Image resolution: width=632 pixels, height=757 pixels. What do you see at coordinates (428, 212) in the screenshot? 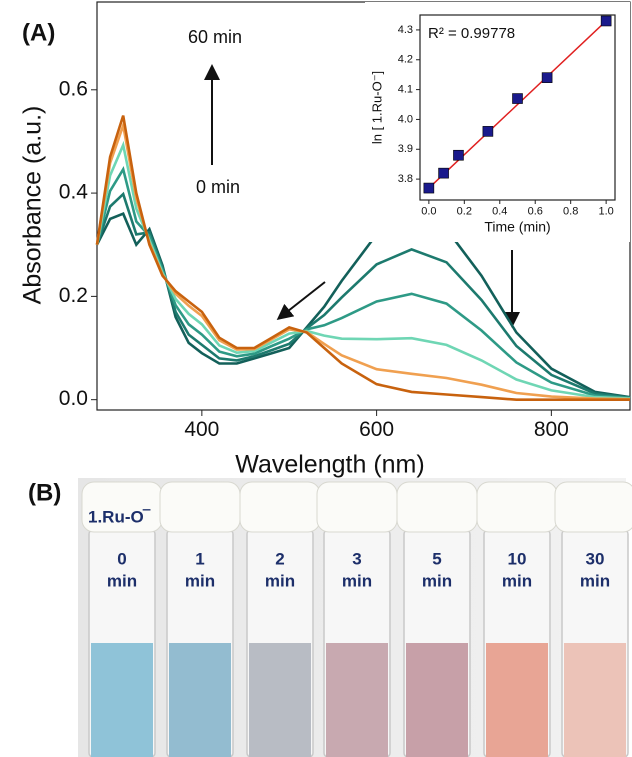
I see `x-tick-label: 0.0` at bounding box center [428, 212].